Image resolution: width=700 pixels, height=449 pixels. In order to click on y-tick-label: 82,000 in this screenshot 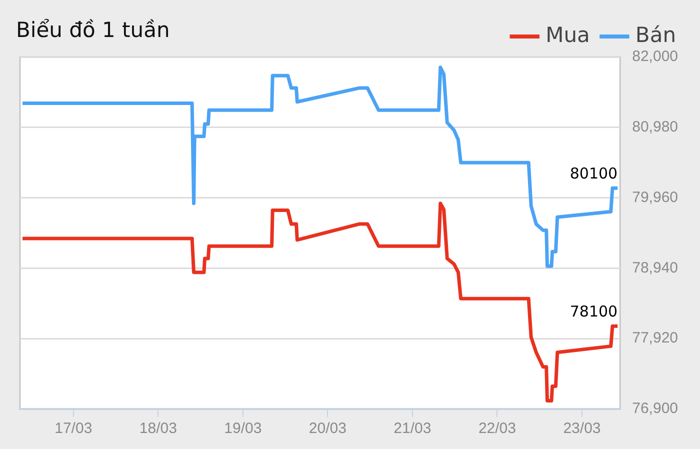, I will do `click(655, 57)`.